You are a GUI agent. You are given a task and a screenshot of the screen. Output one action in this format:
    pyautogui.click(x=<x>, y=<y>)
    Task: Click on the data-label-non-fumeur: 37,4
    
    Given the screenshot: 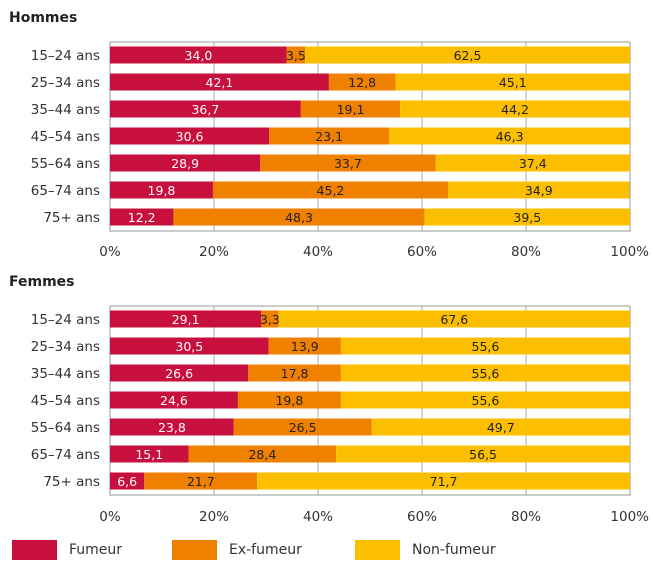 What is the action you would take?
    pyautogui.click(x=533, y=163)
    